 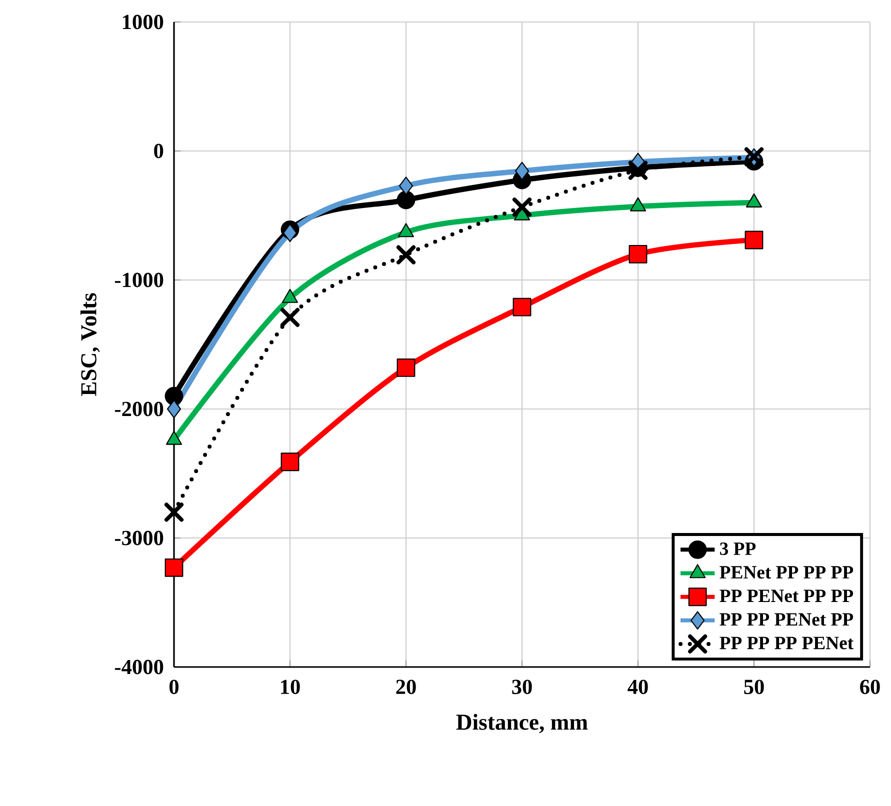 What do you see at coordinates (738, 549) in the screenshot?
I see `legend-label: 3 PP` at bounding box center [738, 549].